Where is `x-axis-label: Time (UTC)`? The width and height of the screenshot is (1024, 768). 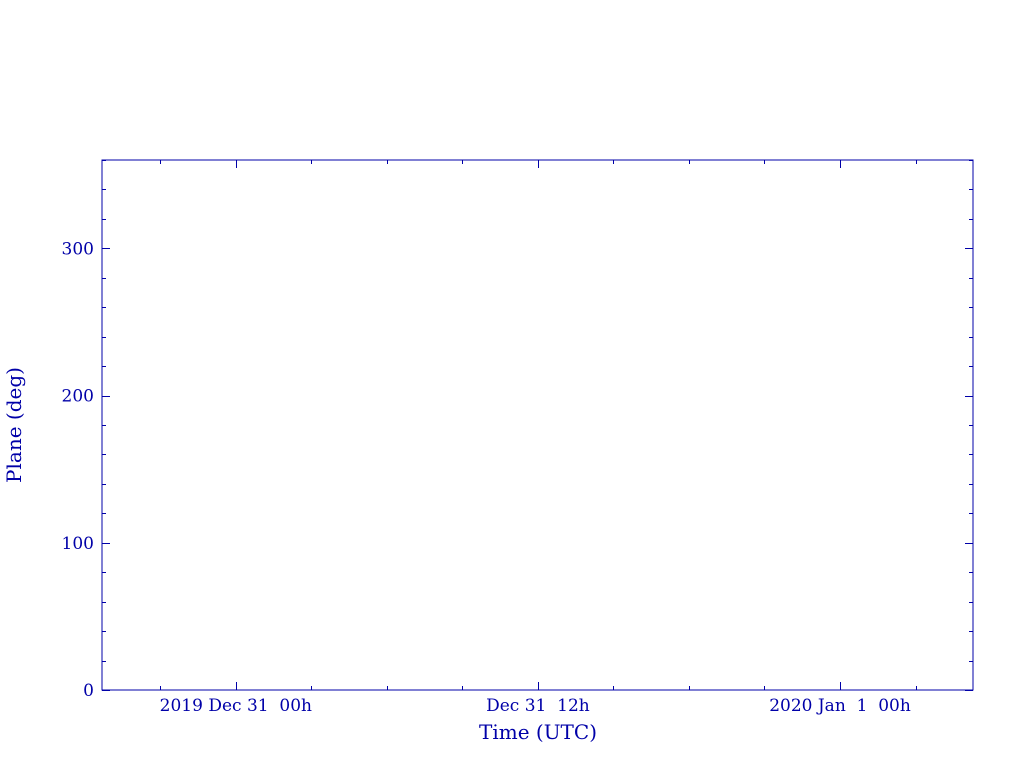 x-axis-label: Time (UTC) is located at coordinates (538, 732).